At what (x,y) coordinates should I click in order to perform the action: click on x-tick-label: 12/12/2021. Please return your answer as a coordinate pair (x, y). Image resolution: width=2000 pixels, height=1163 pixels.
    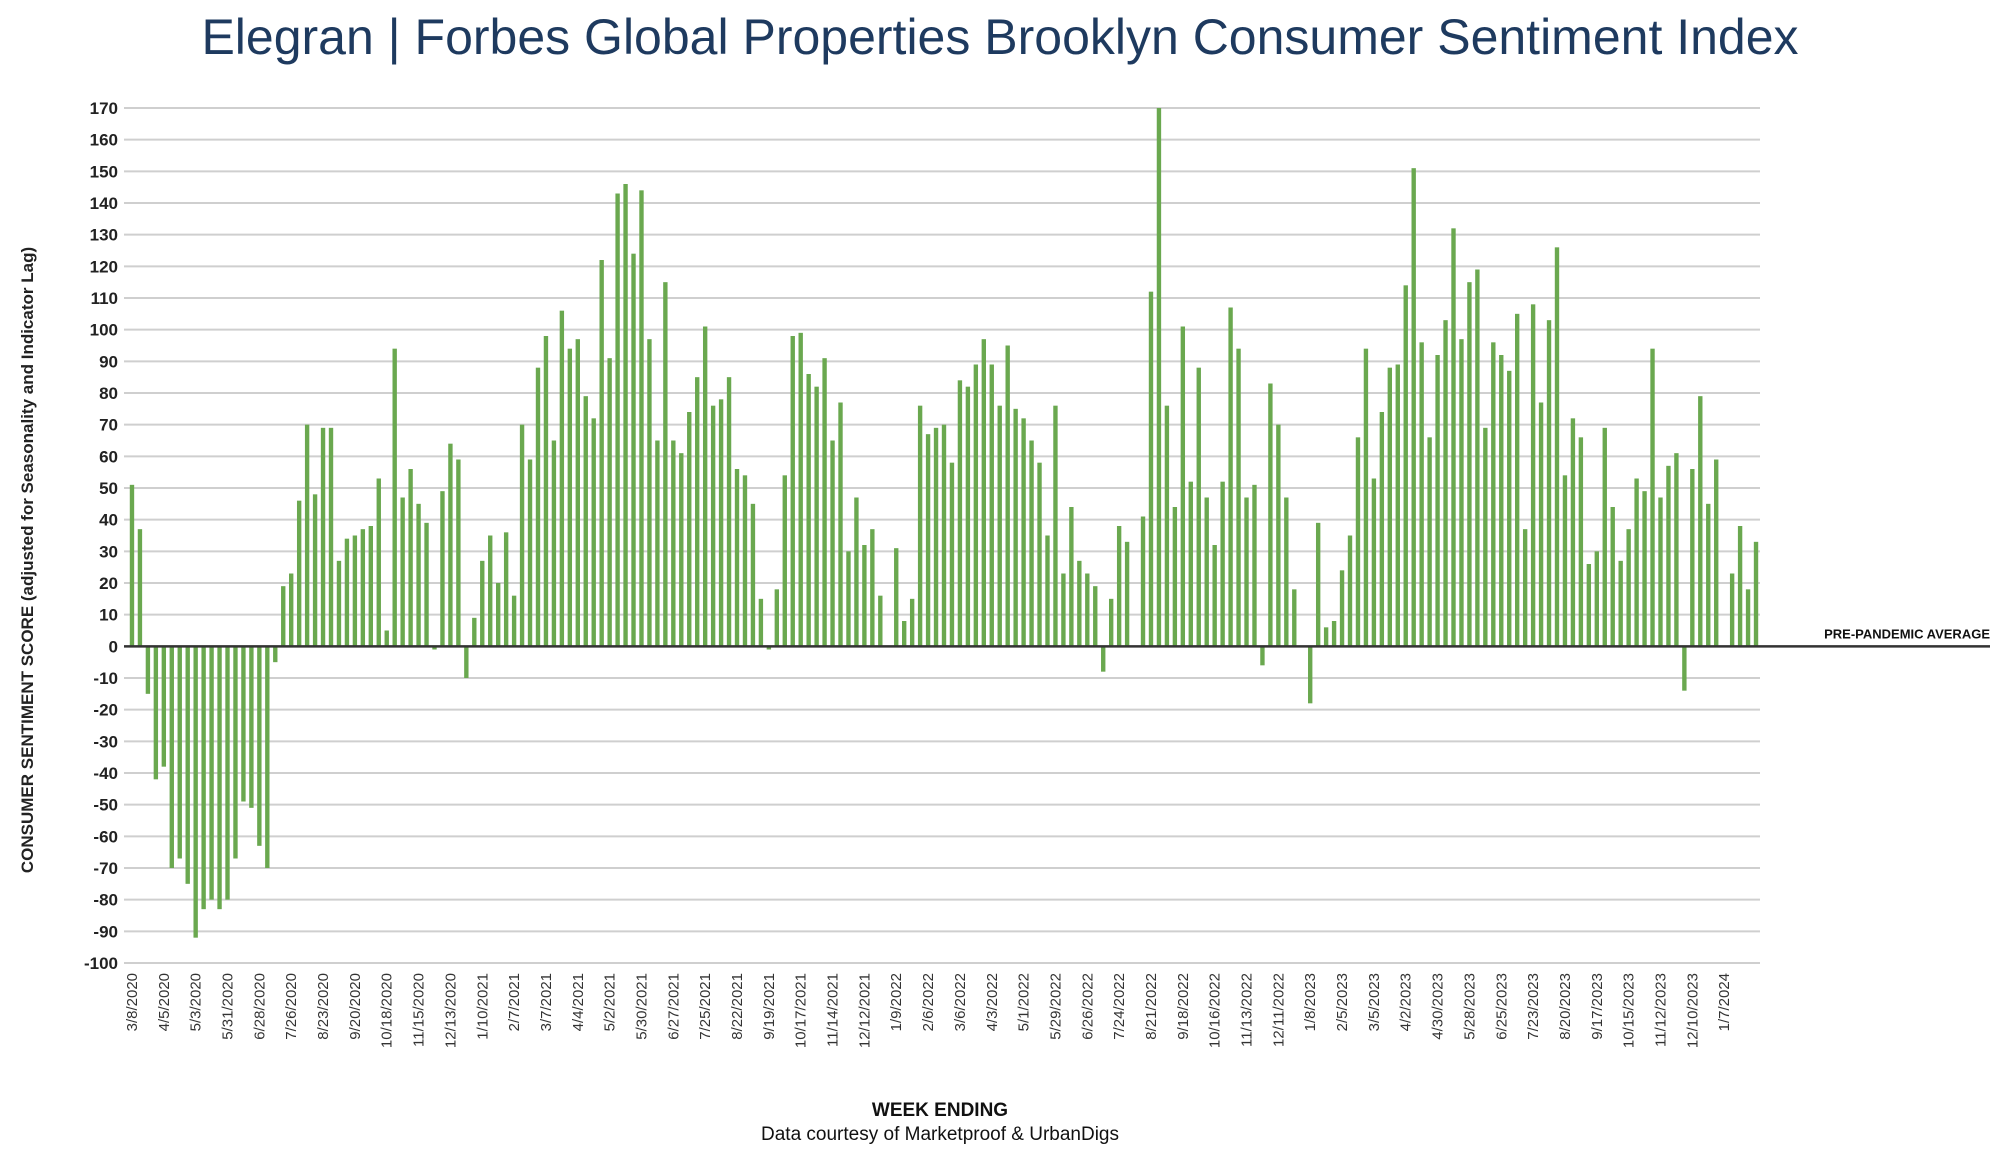
    Looking at the image, I should click on (864, 1010).